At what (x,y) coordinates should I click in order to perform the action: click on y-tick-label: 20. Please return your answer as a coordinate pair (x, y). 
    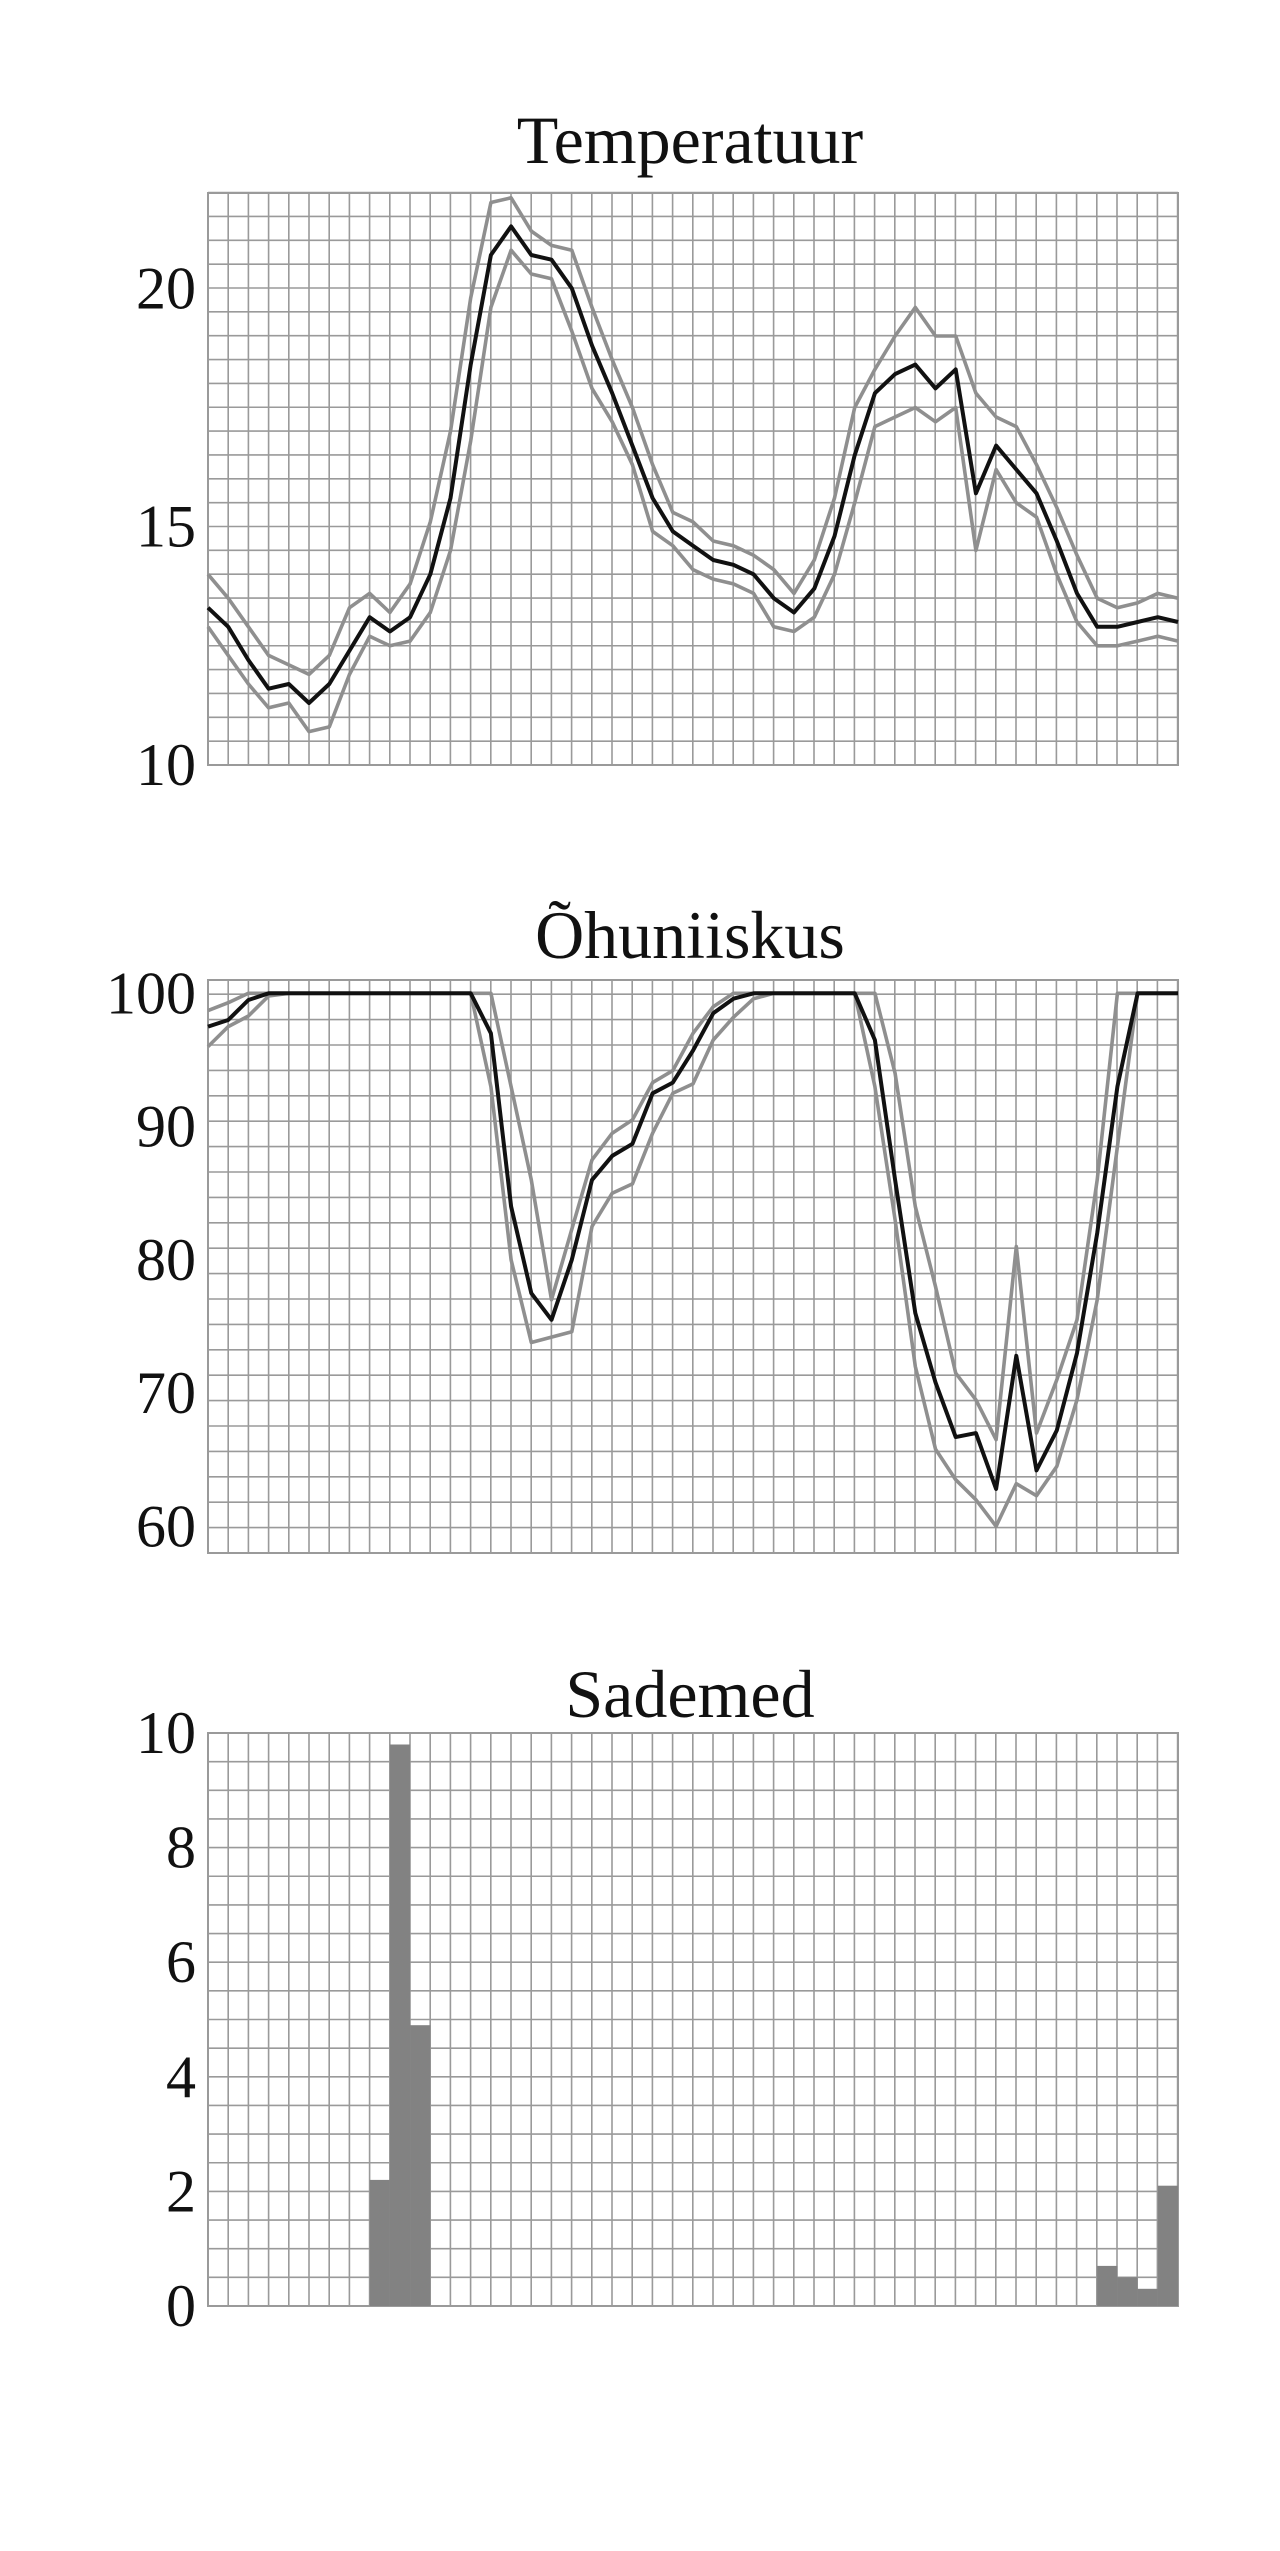
    Looking at the image, I should click on (166, 288).